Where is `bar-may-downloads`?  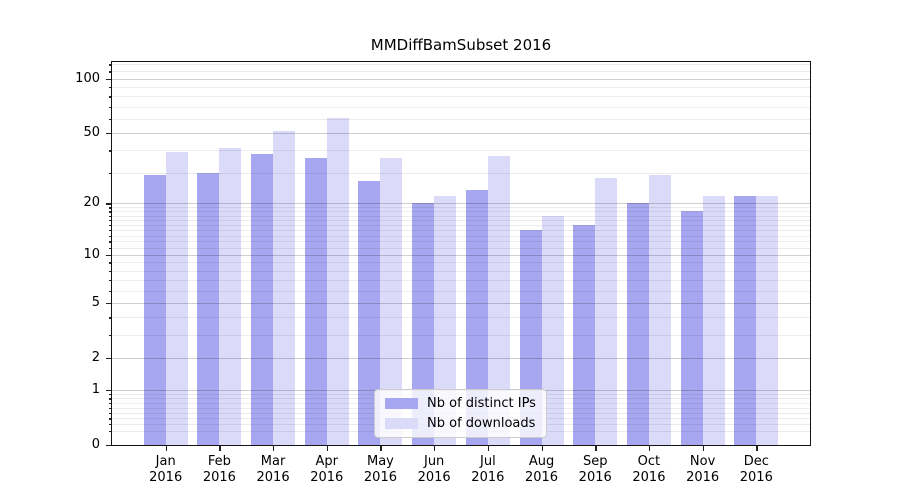 bar-may-downloads is located at coordinates (391, 301).